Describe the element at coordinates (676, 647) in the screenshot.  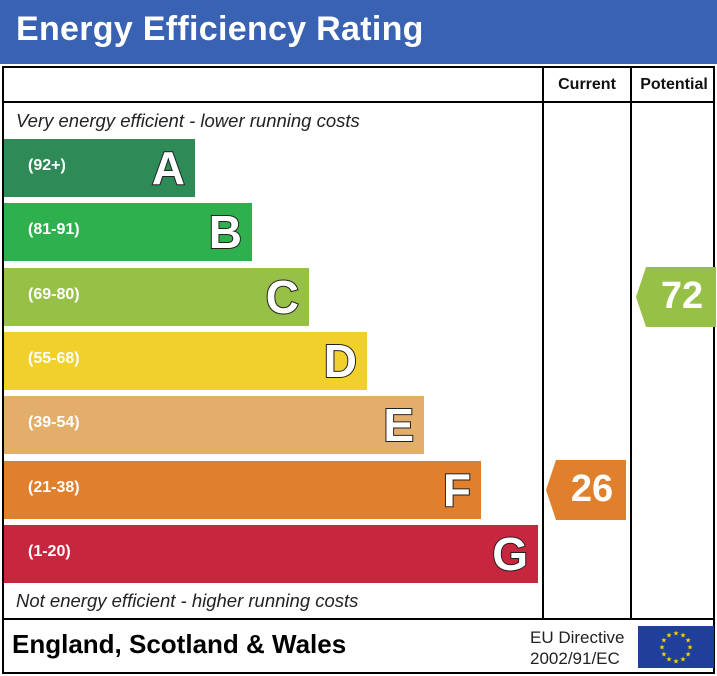
I see `eu-flag-icon: ★ ★ ★ ★ ★ ★ ★ ★ ★ ★ ★ ★` at that location.